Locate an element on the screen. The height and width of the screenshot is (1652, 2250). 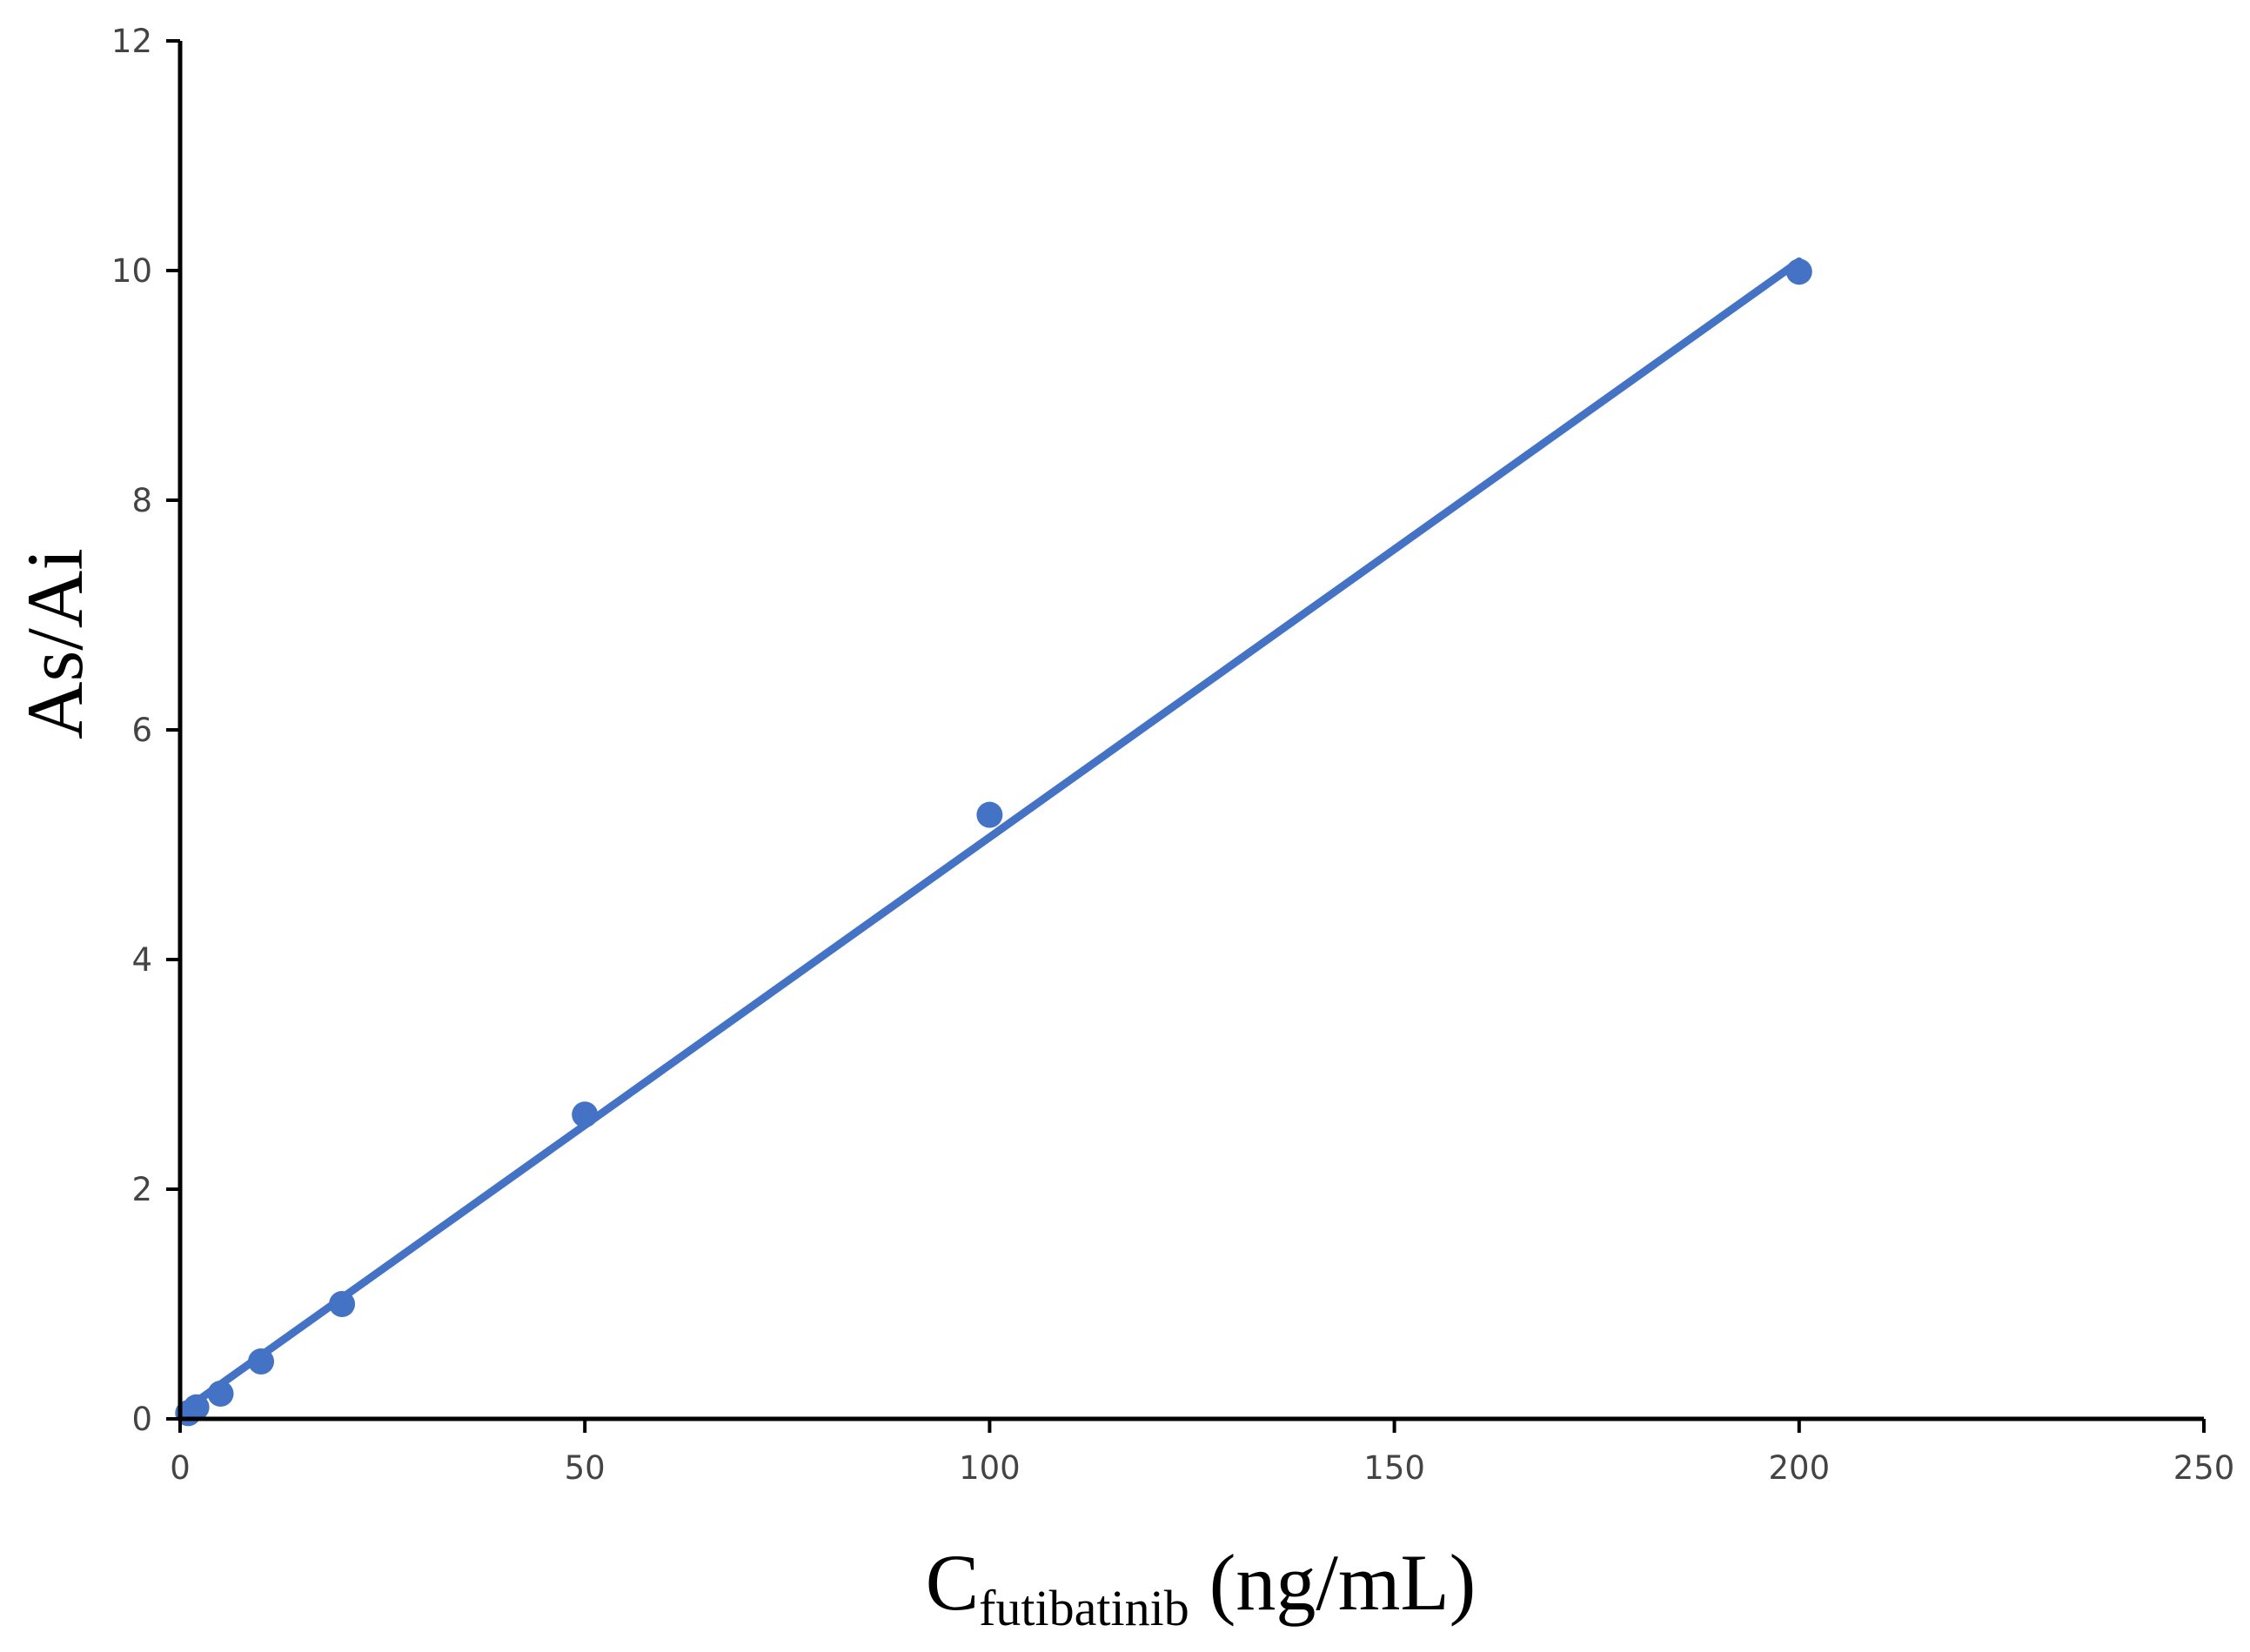
y-tick-label-5: 10 is located at coordinates (131, 271).